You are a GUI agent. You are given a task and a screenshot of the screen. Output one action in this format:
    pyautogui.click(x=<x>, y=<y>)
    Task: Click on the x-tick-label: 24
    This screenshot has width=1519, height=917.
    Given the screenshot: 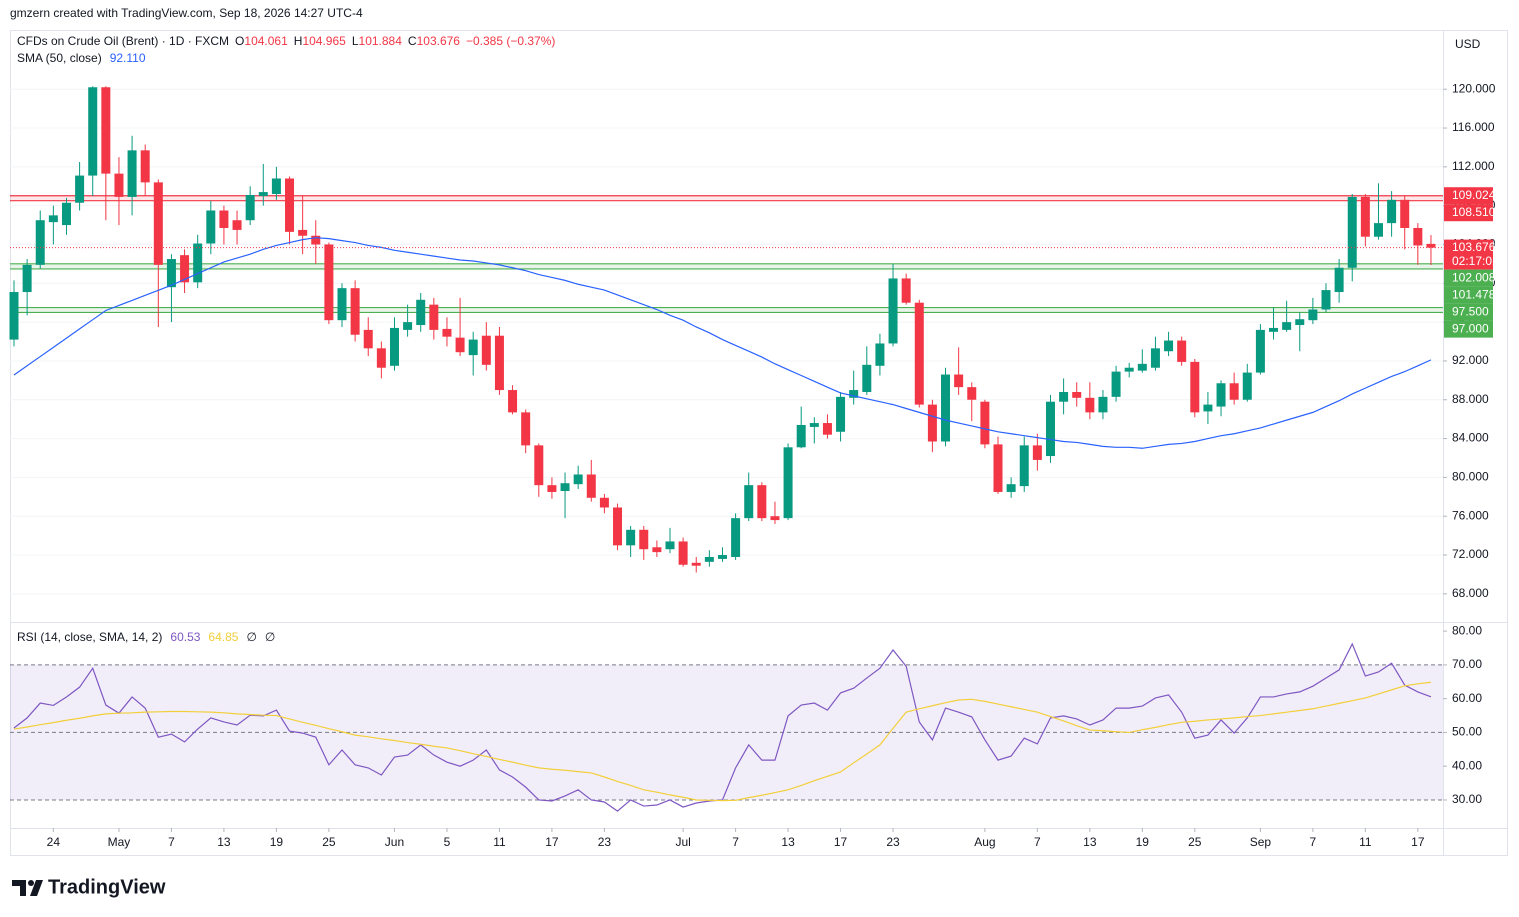 What is the action you would take?
    pyautogui.click(x=54, y=842)
    